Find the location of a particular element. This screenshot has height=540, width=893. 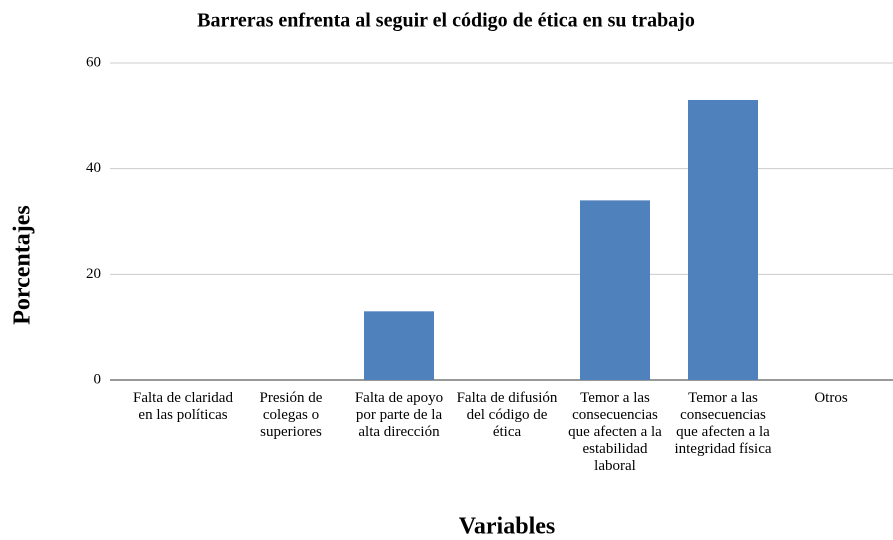

y-tick-label: 20 is located at coordinates (93, 274).